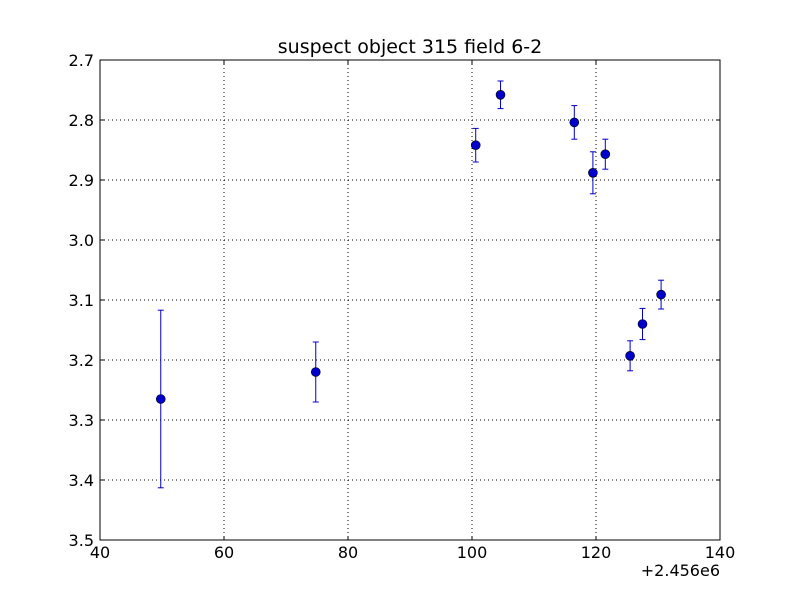 Image resolution: width=800 pixels, height=604 pixels. I want to click on y-tick-label: 3.3, so click(81, 420).